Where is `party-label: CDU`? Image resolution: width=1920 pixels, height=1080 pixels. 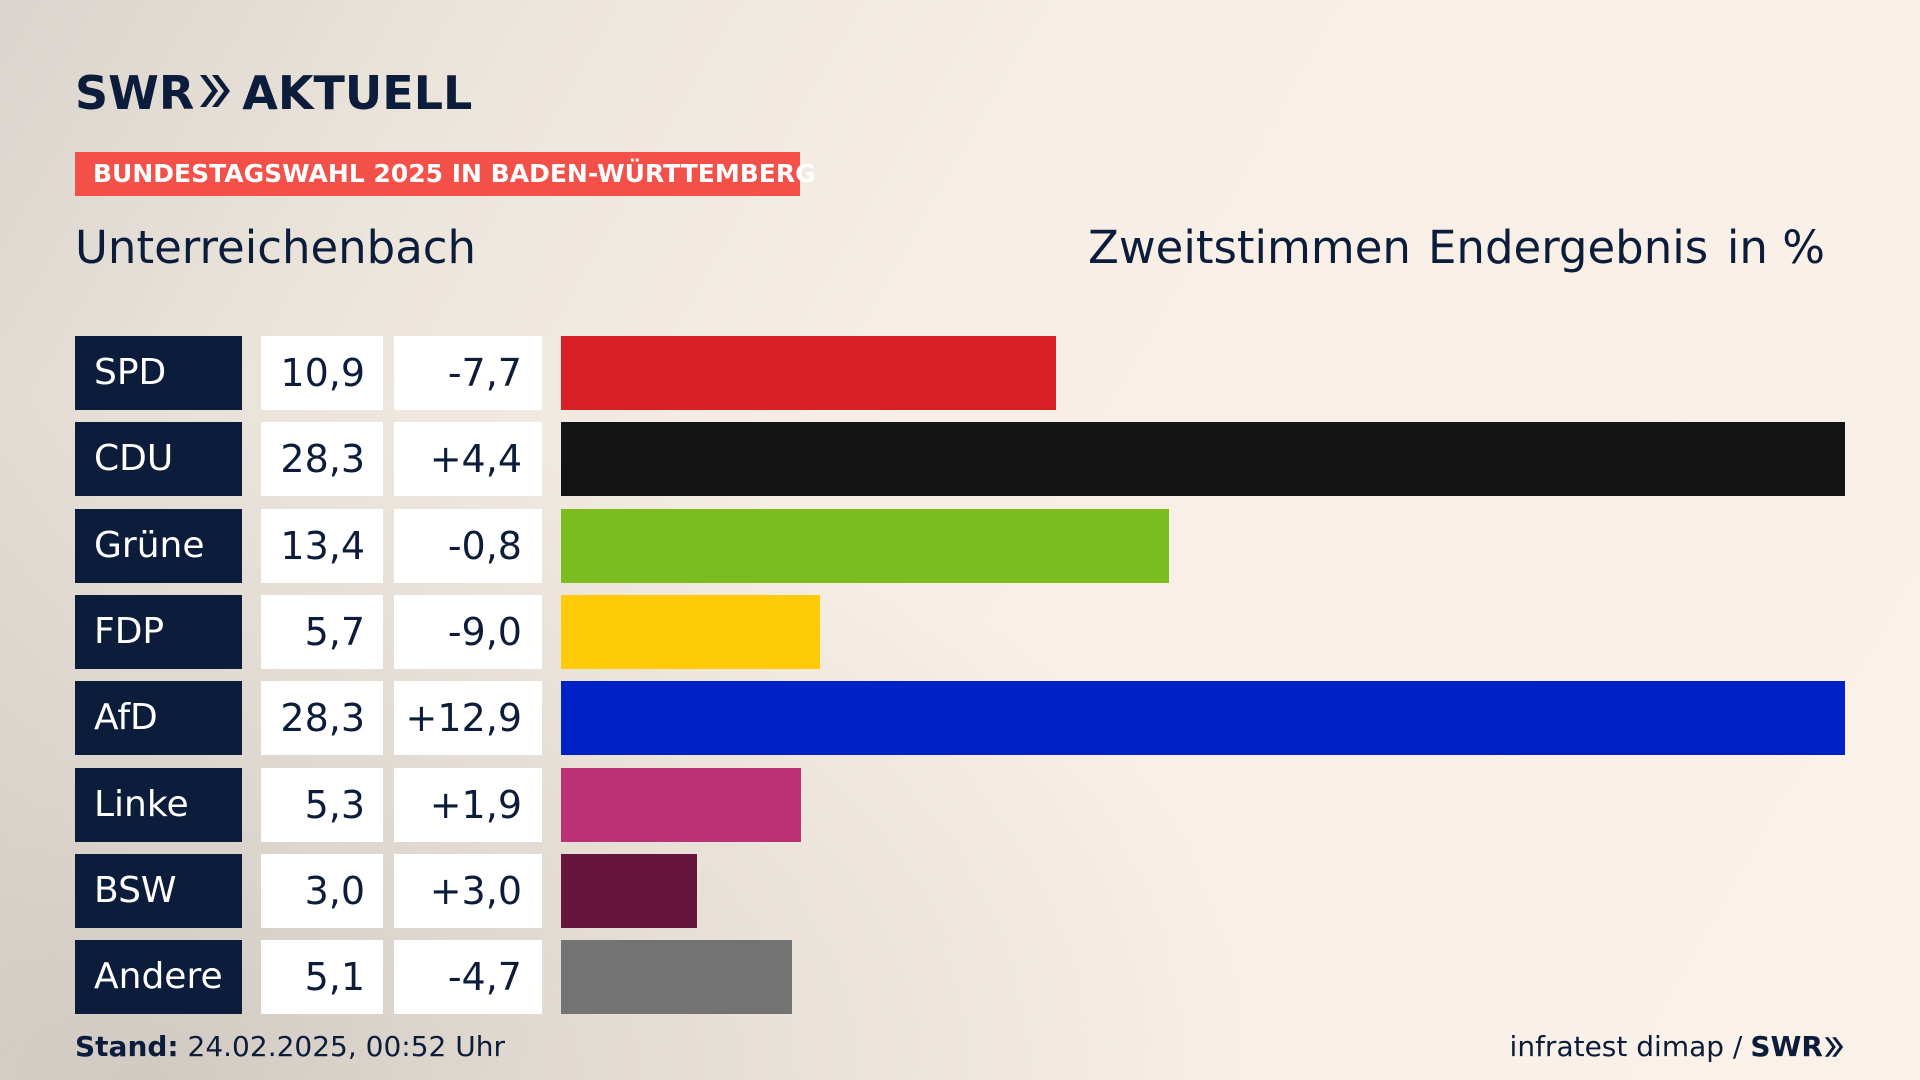 party-label: CDU is located at coordinates (158, 459).